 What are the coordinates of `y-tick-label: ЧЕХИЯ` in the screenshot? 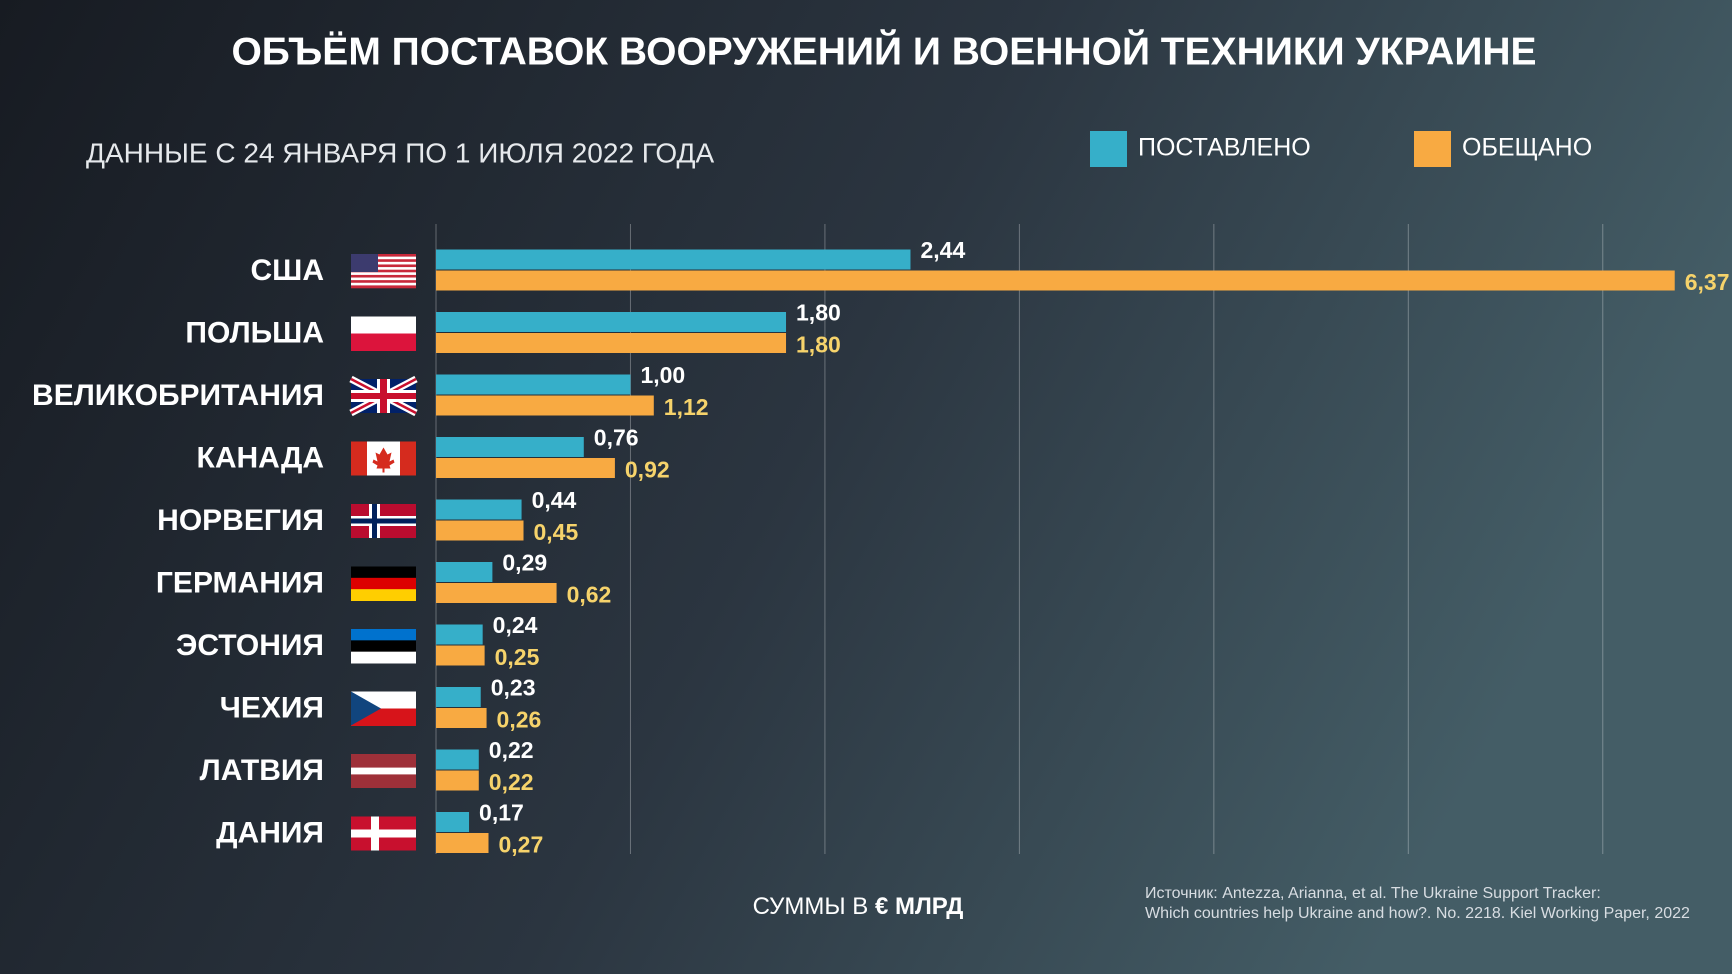 It's located at (272, 707).